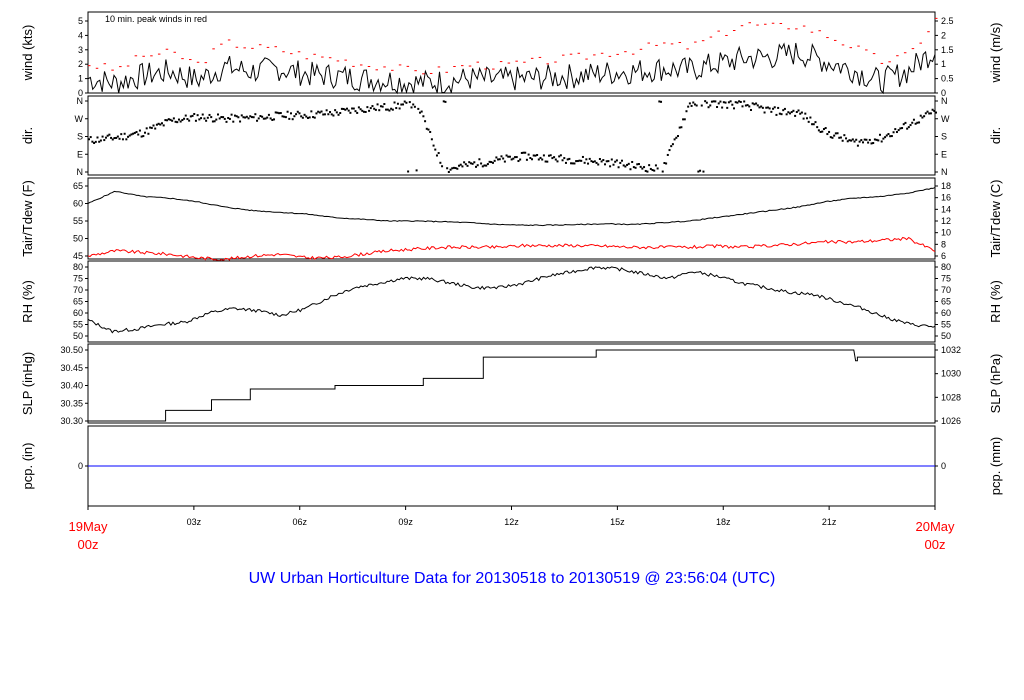 Image resolution: width=1024 pixels, height=700 pixels. I want to click on y-axis-label: pcp. (in), so click(27, 466).